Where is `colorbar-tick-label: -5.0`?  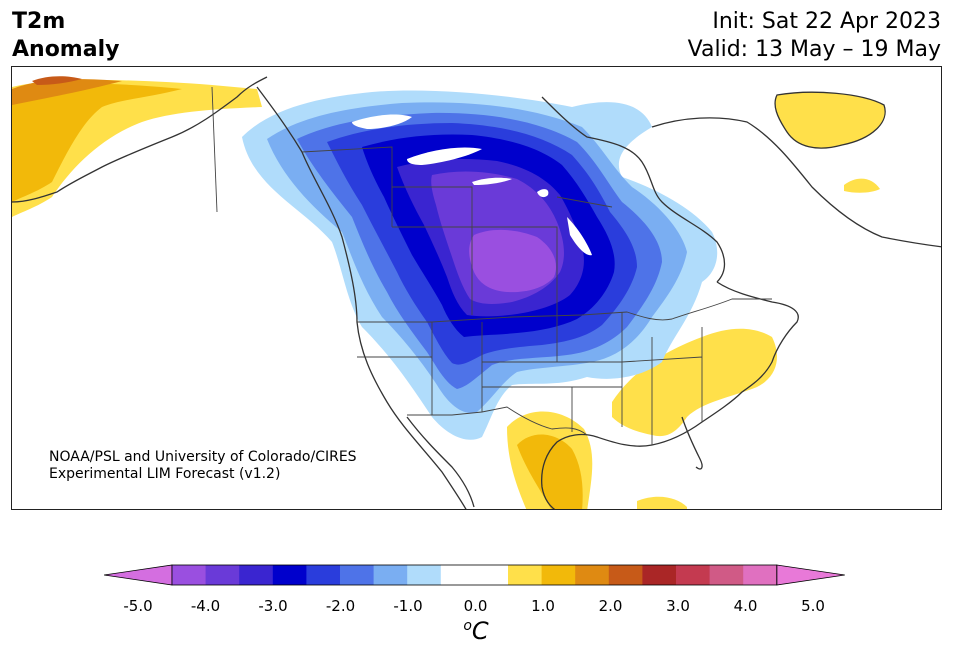 colorbar-tick-label: -5.0 is located at coordinates (138, 606).